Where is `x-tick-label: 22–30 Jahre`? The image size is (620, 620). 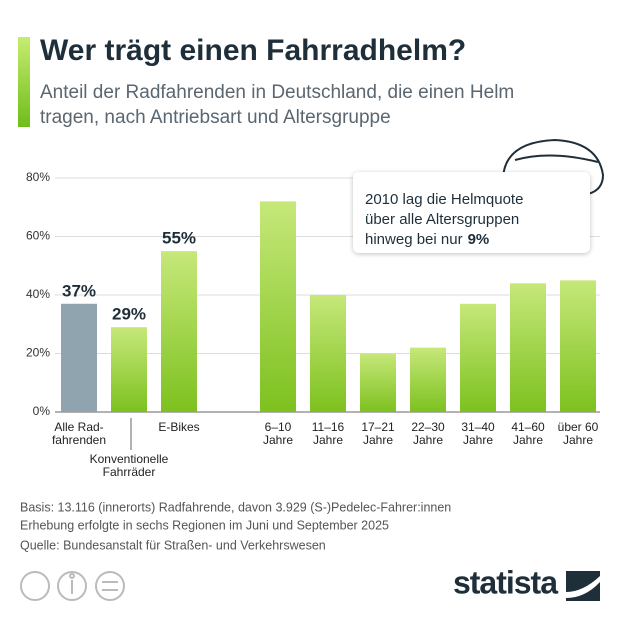 x-tick-label: 22–30 Jahre is located at coordinates (428, 433).